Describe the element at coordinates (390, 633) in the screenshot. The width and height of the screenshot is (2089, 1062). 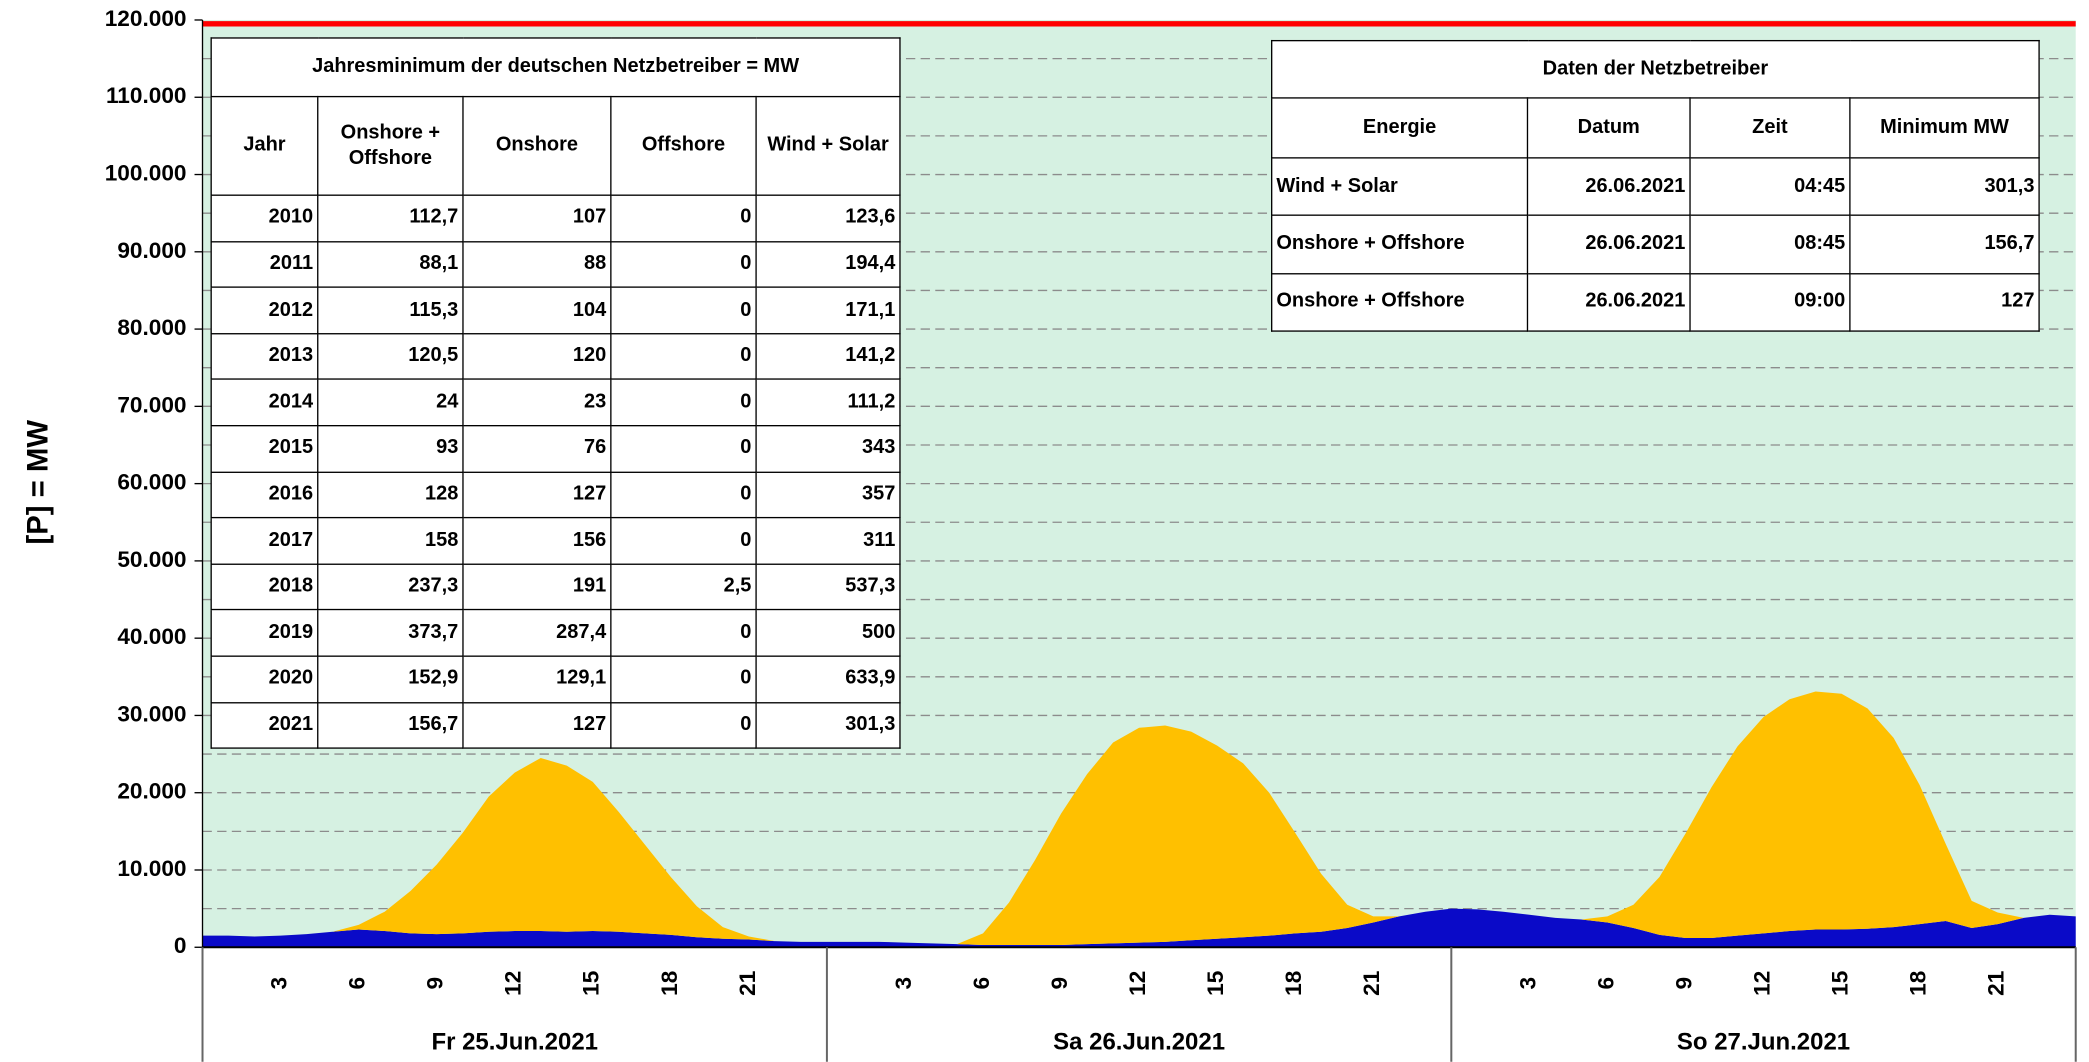
I see `table-cell: 373,7` at that location.